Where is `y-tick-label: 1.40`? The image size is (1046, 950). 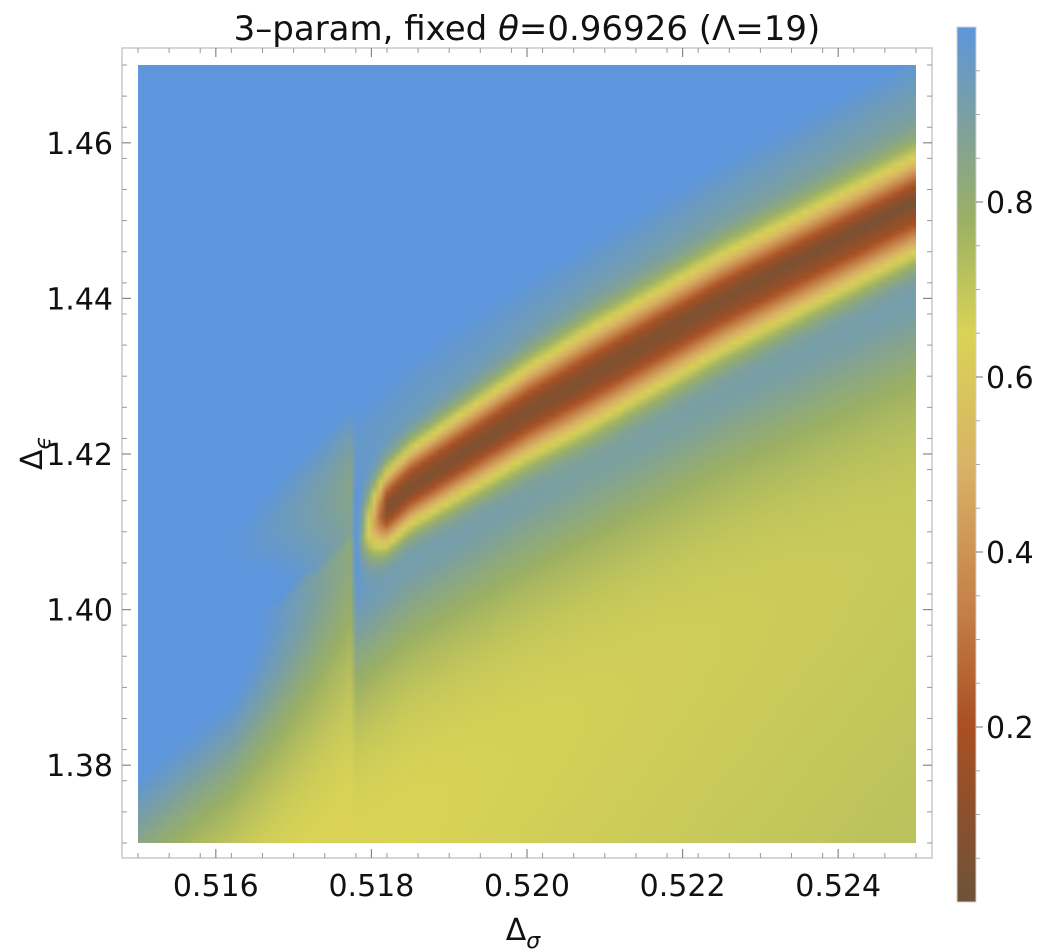
y-tick-label: 1.40 is located at coordinates (79, 611).